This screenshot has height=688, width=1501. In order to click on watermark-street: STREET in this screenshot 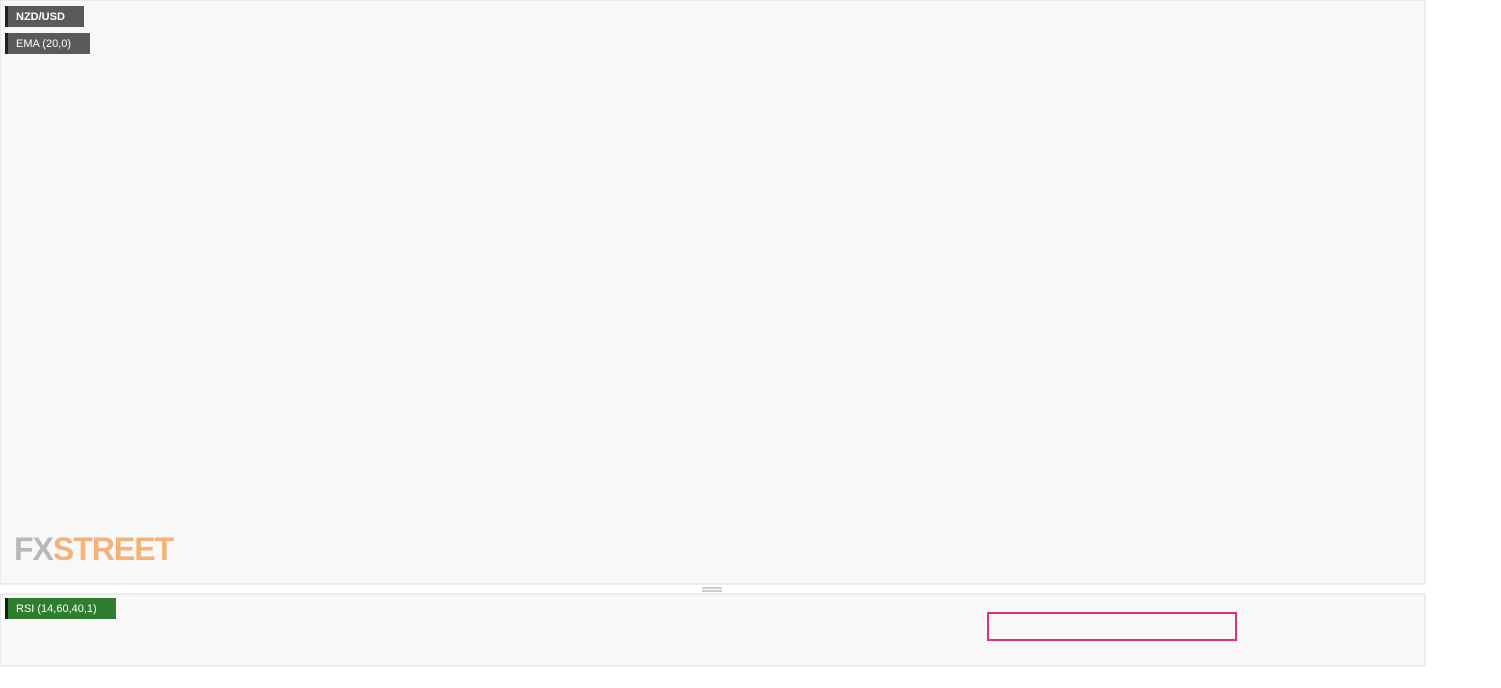, I will do `click(114, 549)`.